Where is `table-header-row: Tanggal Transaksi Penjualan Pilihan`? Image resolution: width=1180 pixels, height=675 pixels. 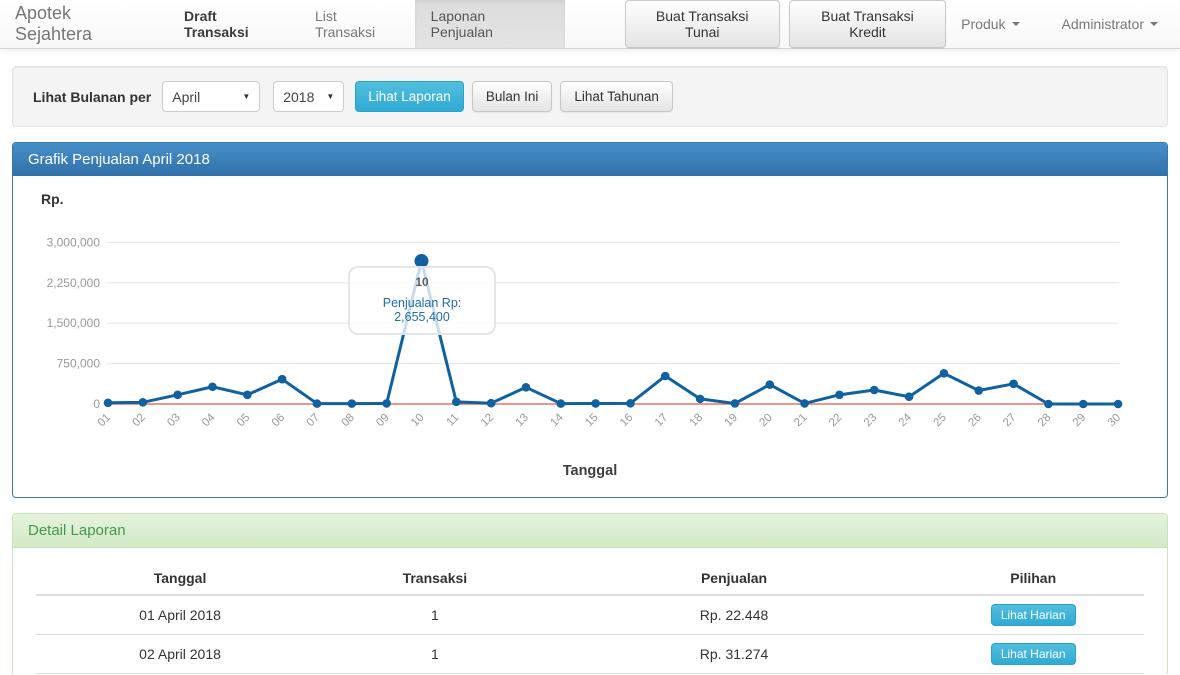 table-header-row: Tanggal Transaksi Penjualan Pilihan is located at coordinates (590, 579).